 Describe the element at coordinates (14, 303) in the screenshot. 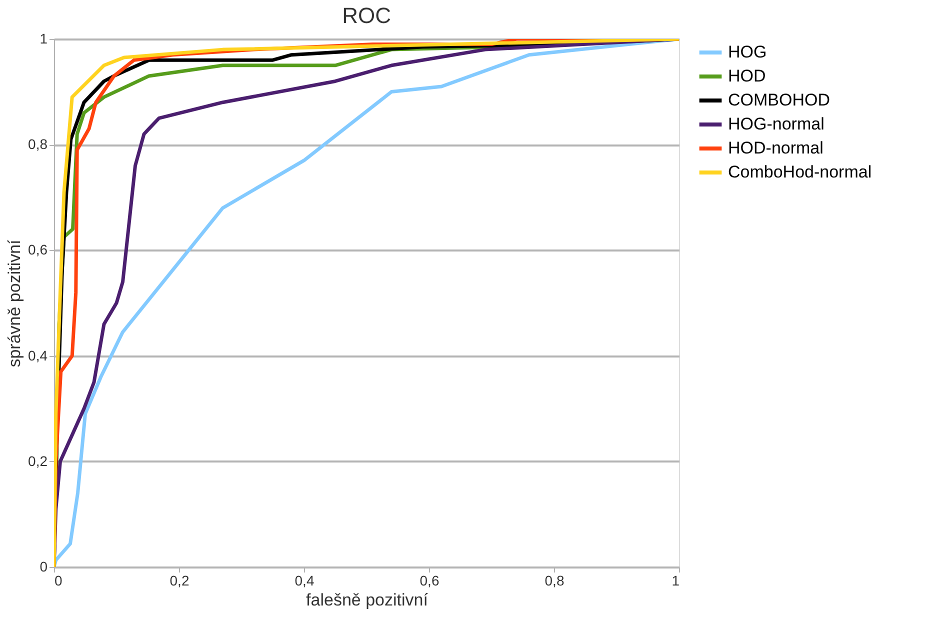

I see `y-axis-title: správně pozitivní` at that location.